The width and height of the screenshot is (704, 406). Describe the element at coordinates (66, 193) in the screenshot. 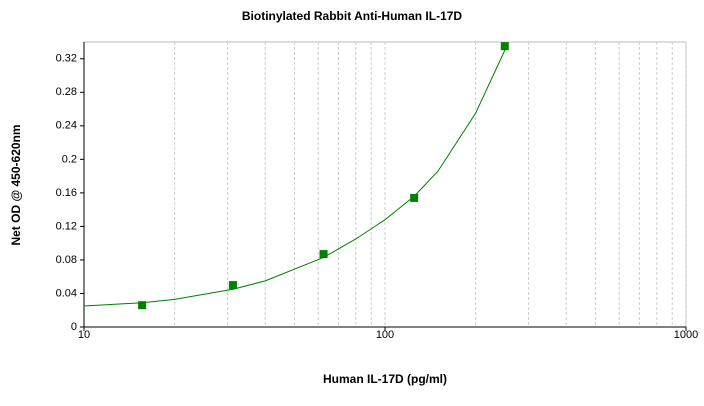

I see `y-tick-label: 0.16` at that location.